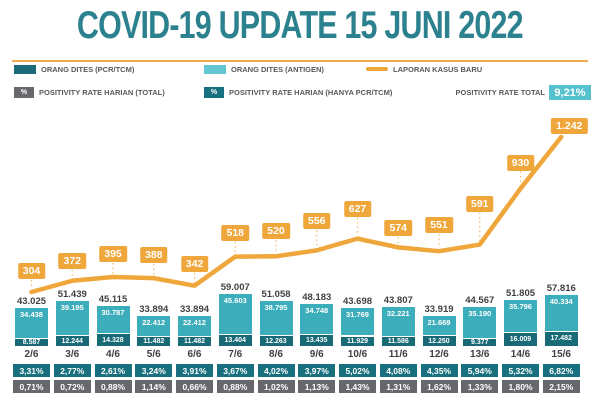  What do you see at coordinates (357, 354) in the screenshot?
I see `date-label: 10/6` at bounding box center [357, 354].